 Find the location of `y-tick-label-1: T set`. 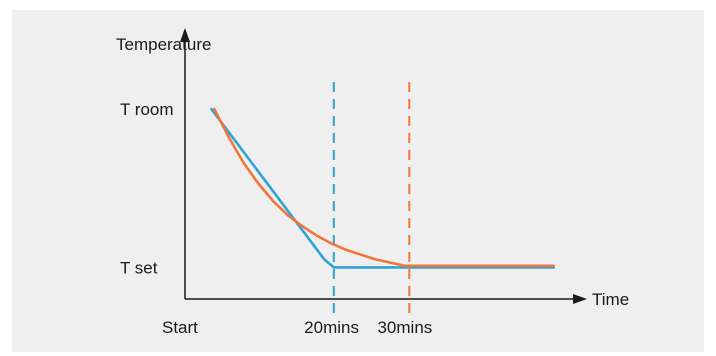

y-tick-label-1: T set is located at coordinates (139, 267).